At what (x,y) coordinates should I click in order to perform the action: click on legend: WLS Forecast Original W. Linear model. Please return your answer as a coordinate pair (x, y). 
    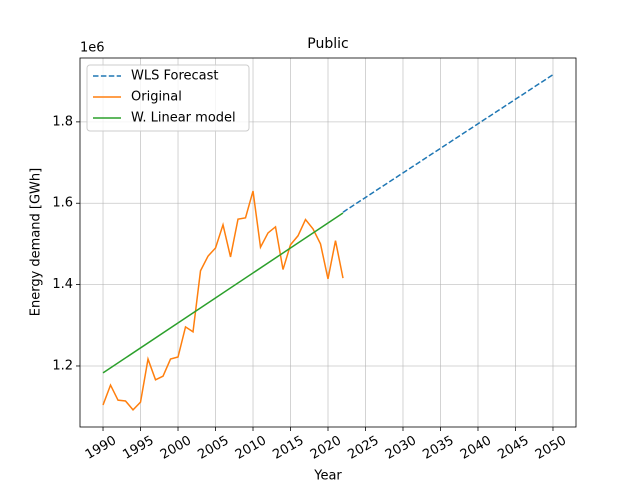
    Looking at the image, I should click on (168, 98).